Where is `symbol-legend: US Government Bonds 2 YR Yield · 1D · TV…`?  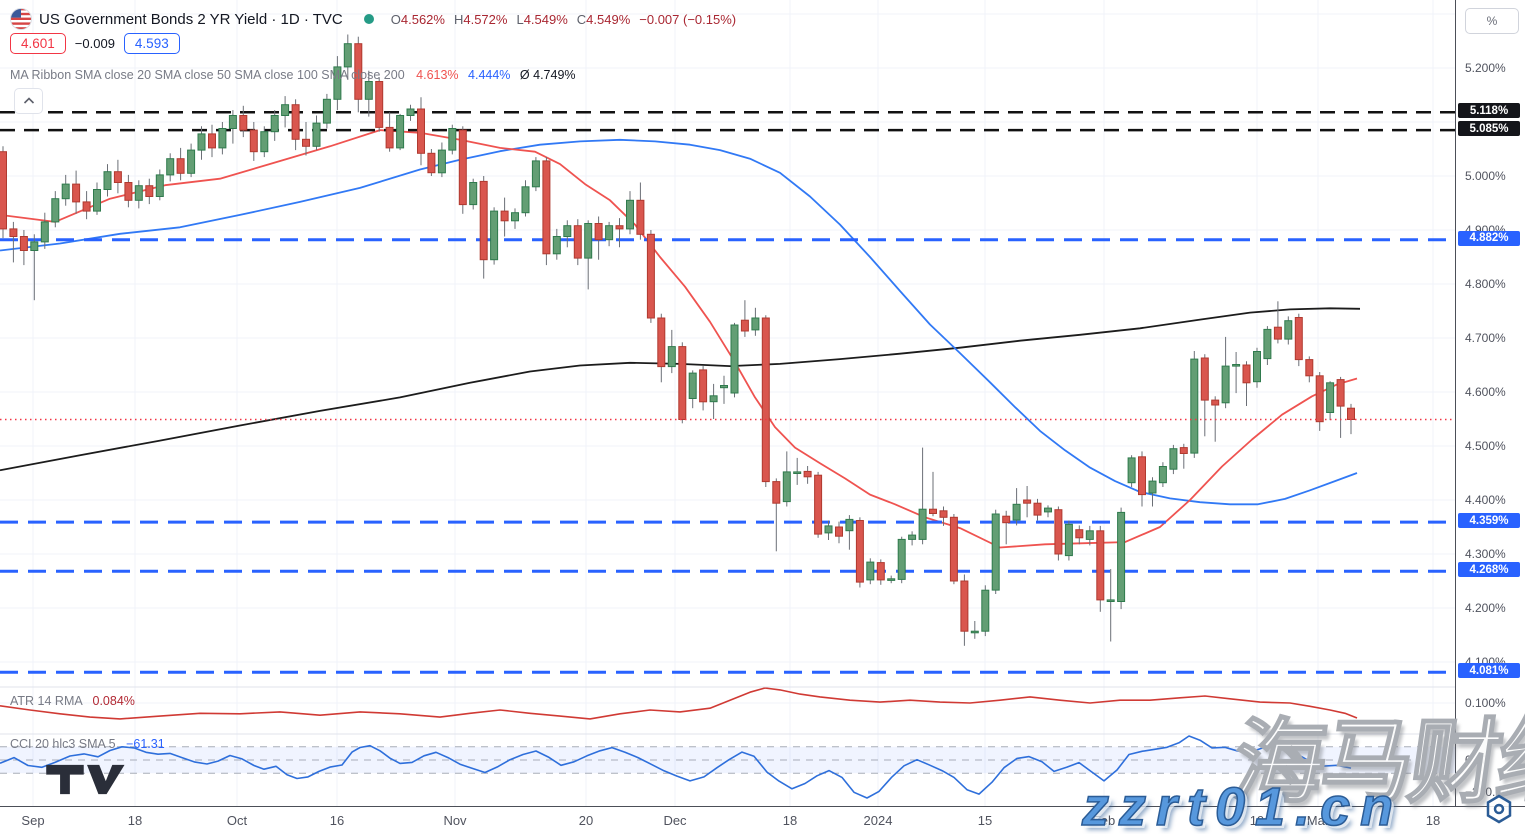
symbol-legend: US Government Bonds 2 YR Yield · 1D · TV… is located at coordinates (373, 19).